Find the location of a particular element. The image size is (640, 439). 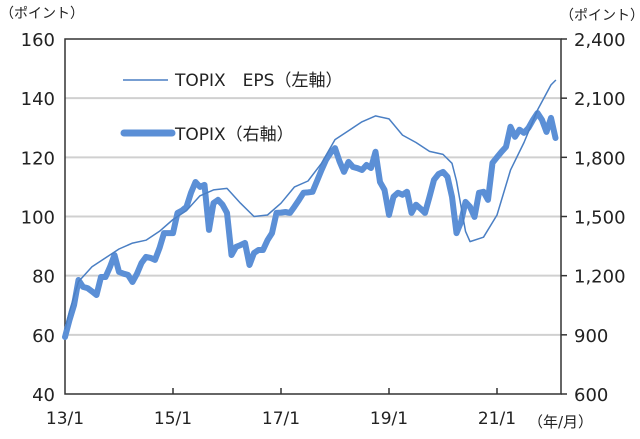

right-tick-label: 1,800 is located at coordinates (600, 158).